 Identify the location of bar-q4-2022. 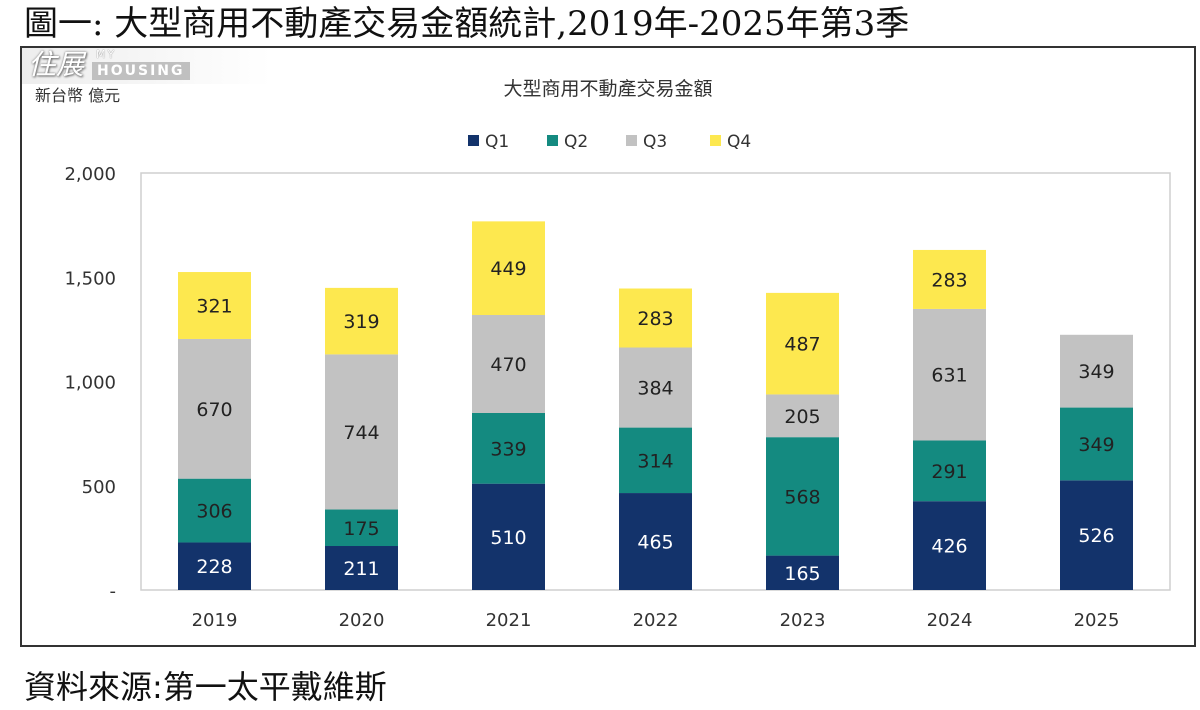
(655, 318).